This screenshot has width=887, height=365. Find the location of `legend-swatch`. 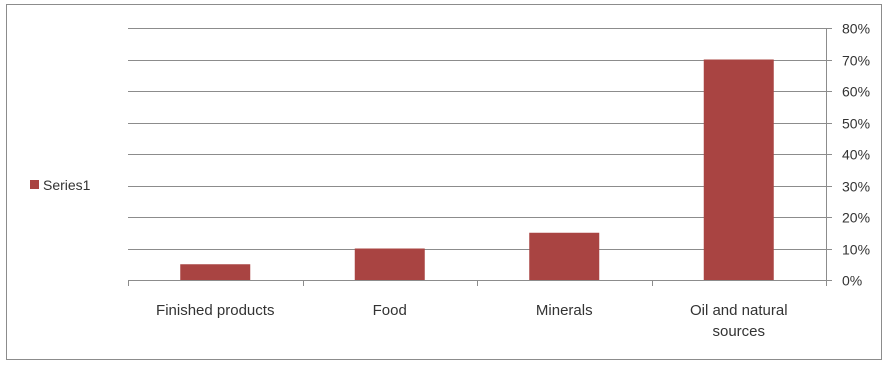

legend-swatch is located at coordinates (34, 184).